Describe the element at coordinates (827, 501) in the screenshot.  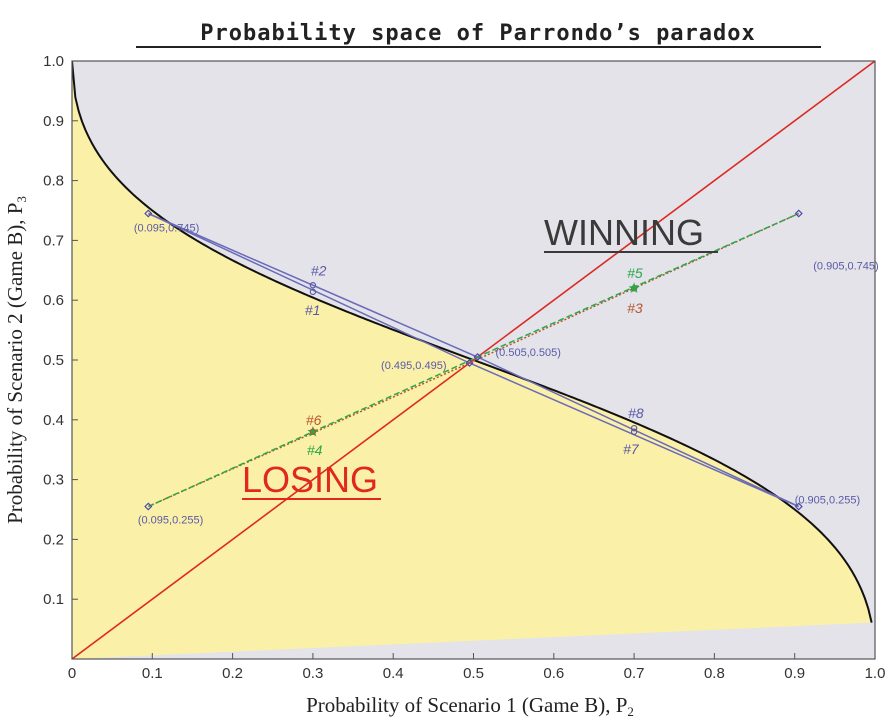
I see `point-label: (0.905,0.255)` at that location.